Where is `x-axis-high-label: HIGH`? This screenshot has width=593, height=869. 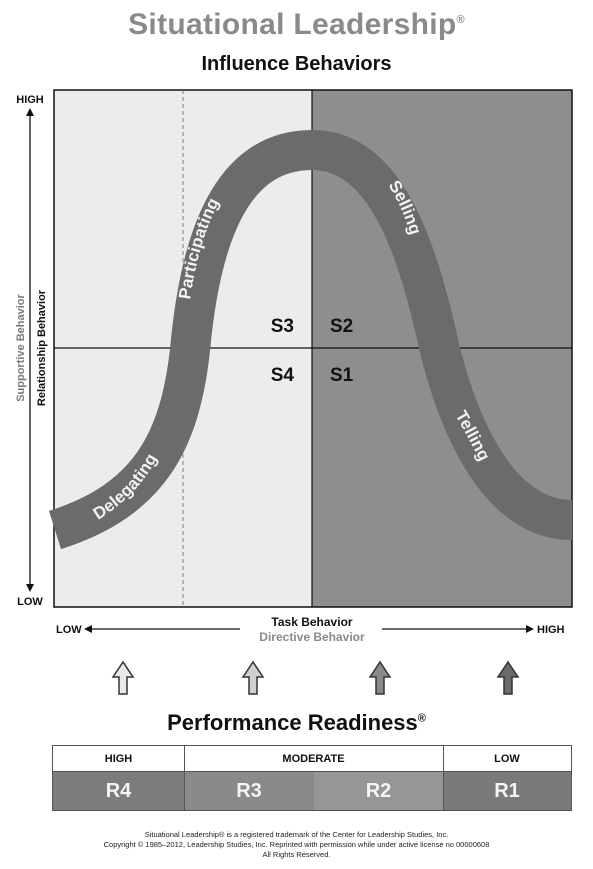
x-axis-high-label: HIGH is located at coordinates (551, 630).